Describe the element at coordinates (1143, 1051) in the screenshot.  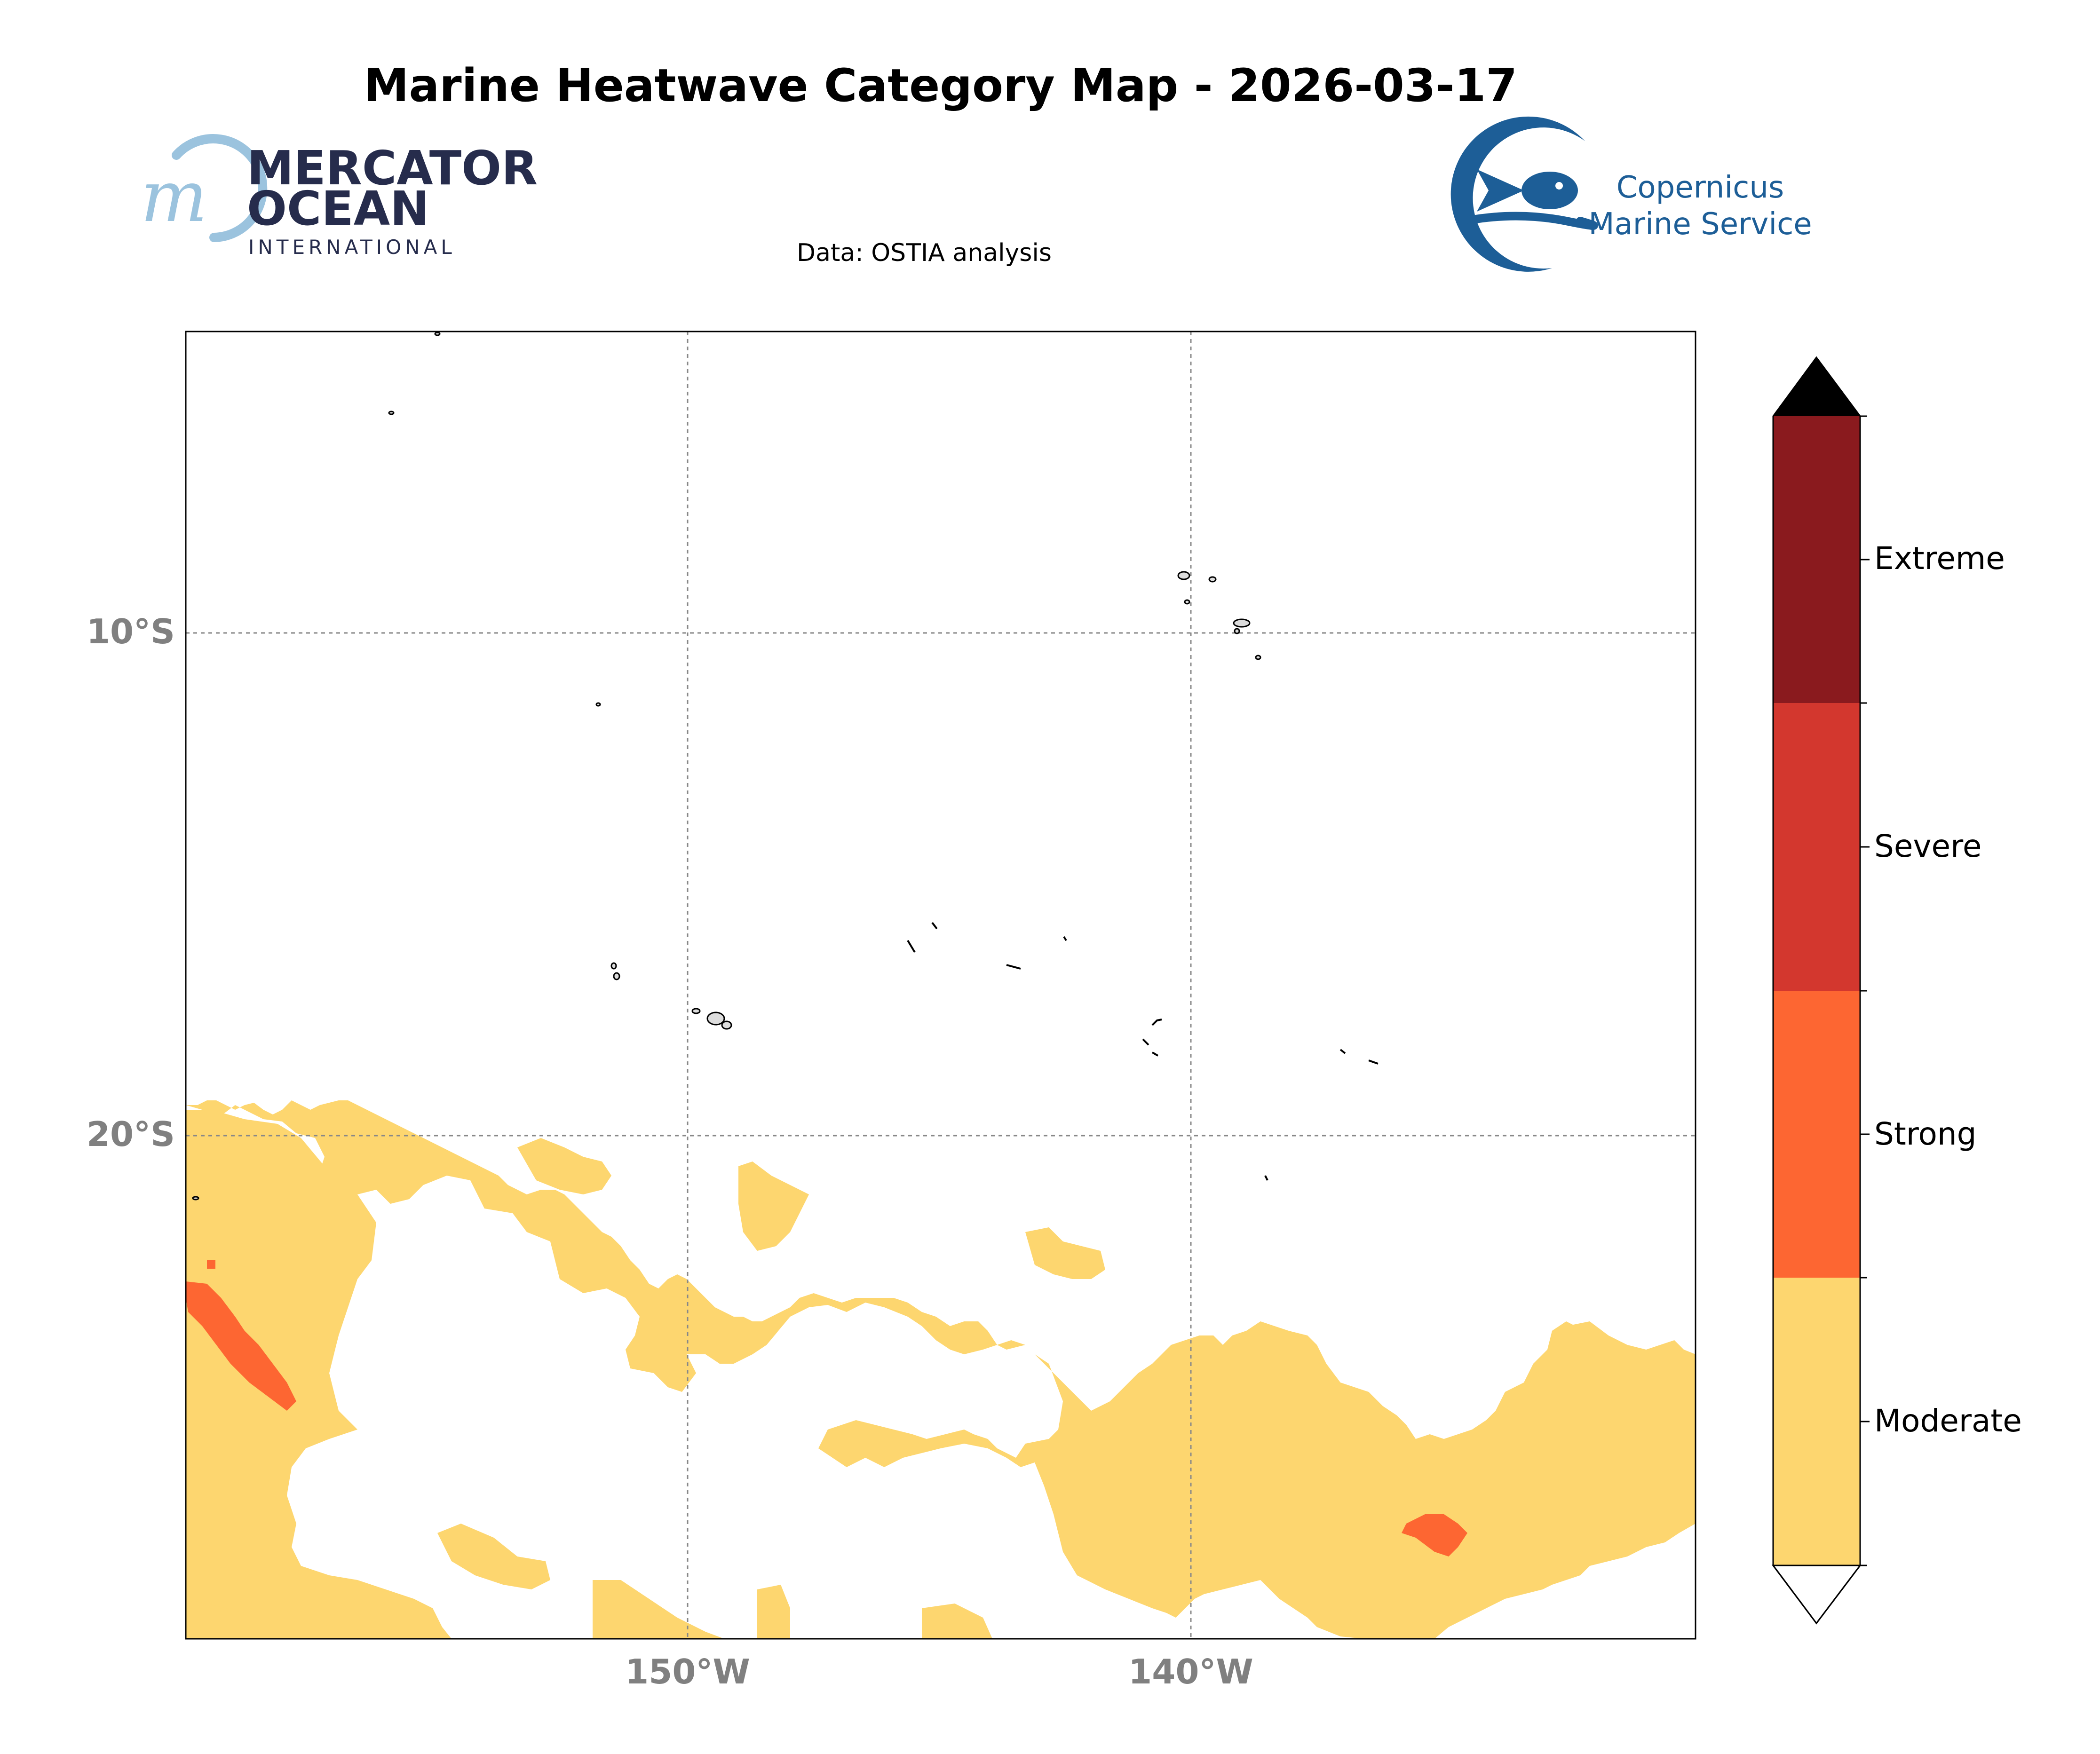
I see `atolls` at that location.